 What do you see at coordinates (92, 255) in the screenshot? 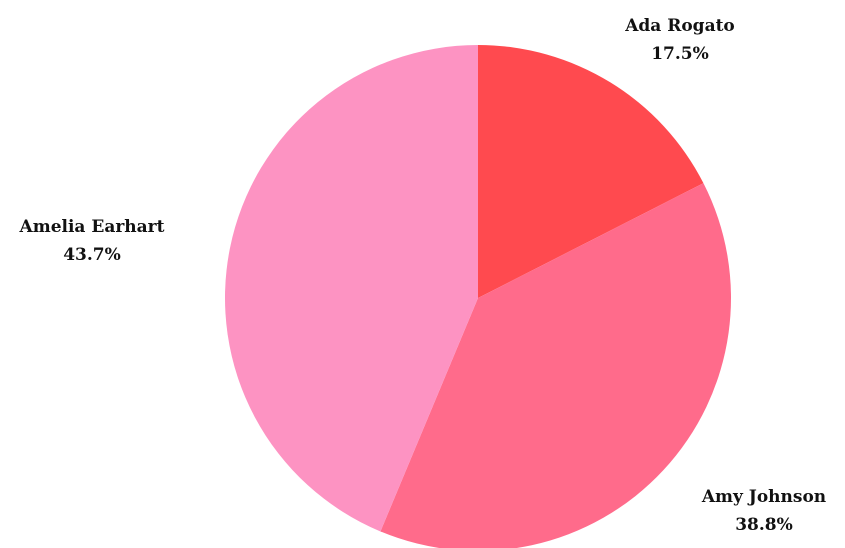
I see `slice-value-amelia-earhart: 43.7%` at bounding box center [92, 255].